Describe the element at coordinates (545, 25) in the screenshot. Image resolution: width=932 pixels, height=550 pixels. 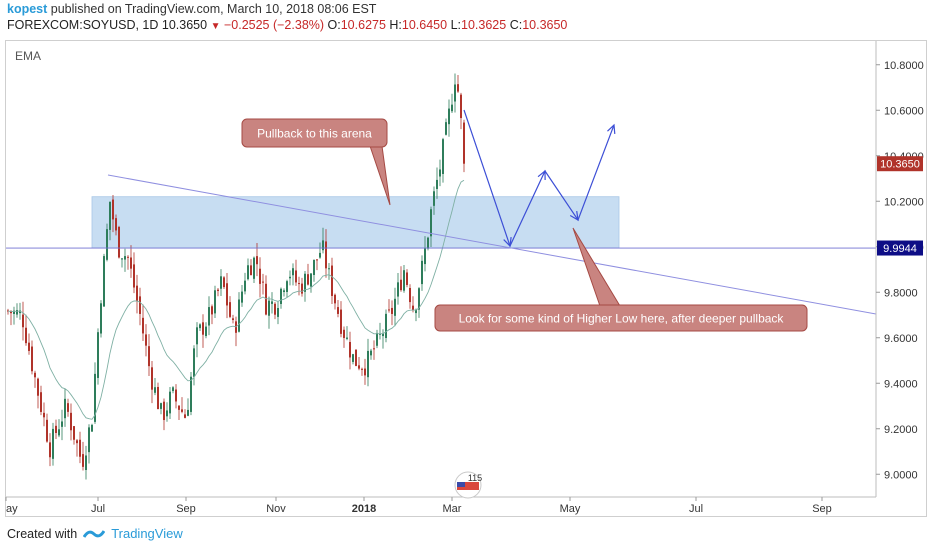
I see `close-value: 10.3650` at that location.